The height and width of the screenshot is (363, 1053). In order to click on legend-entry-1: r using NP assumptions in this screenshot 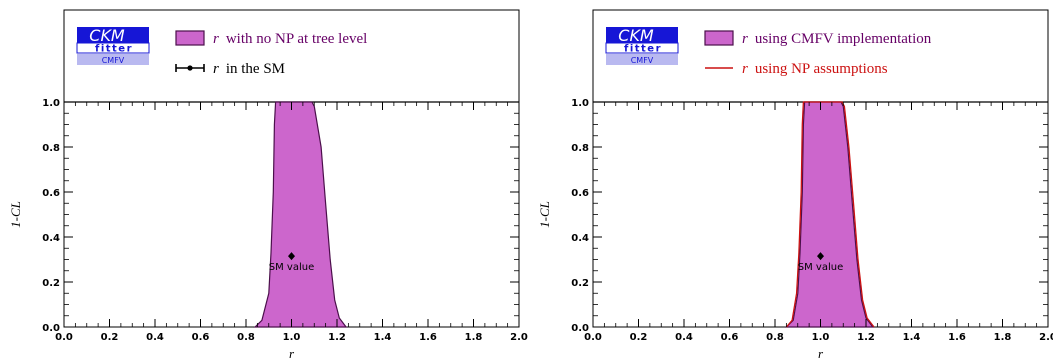, I will do `click(796, 69)`.